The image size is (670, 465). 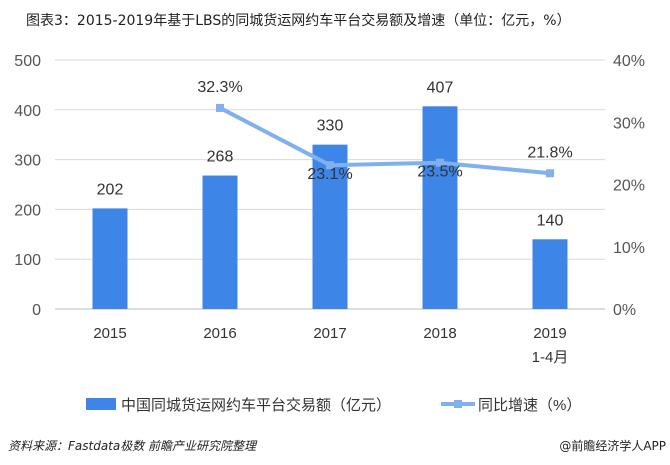 What do you see at coordinates (329, 174) in the screenshot?
I see `line-data-label: 23.1%` at bounding box center [329, 174].